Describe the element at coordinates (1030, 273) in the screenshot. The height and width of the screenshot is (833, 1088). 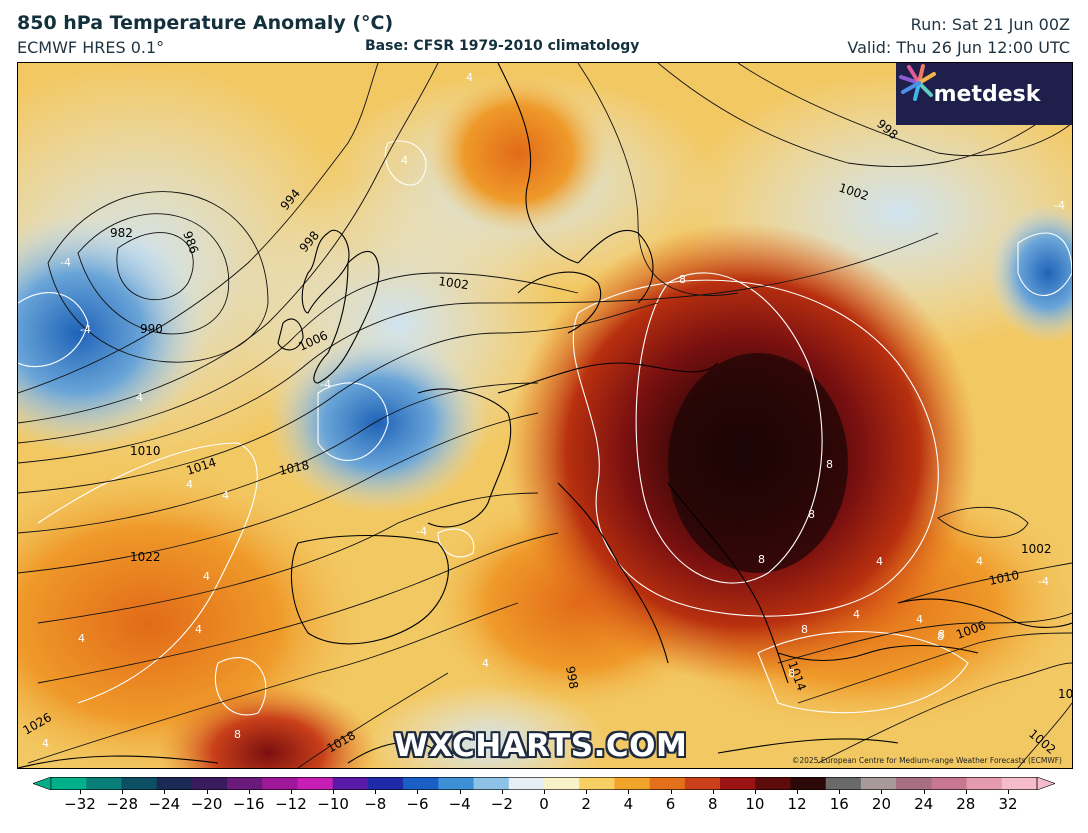
I see `cold-anomaly-east` at that location.